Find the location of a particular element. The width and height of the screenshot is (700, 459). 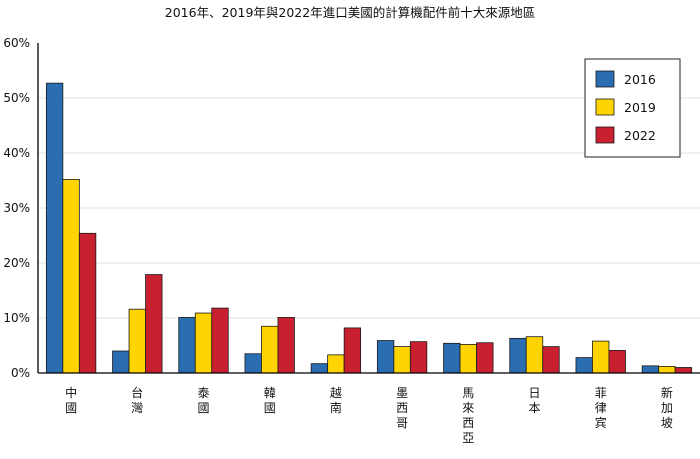

x-category-char: 加 is located at coordinates (667, 408).